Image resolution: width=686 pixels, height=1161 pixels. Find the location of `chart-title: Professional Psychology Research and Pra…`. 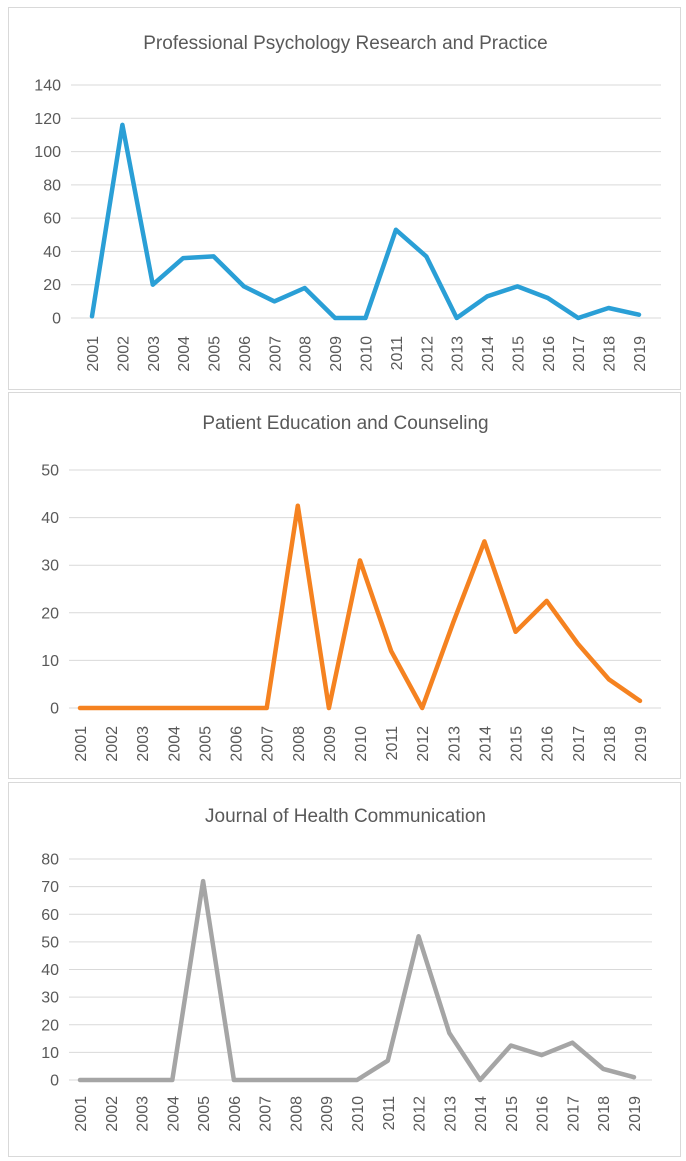

chart-title: Professional Psychology Research and Pra… is located at coordinates (345, 43).